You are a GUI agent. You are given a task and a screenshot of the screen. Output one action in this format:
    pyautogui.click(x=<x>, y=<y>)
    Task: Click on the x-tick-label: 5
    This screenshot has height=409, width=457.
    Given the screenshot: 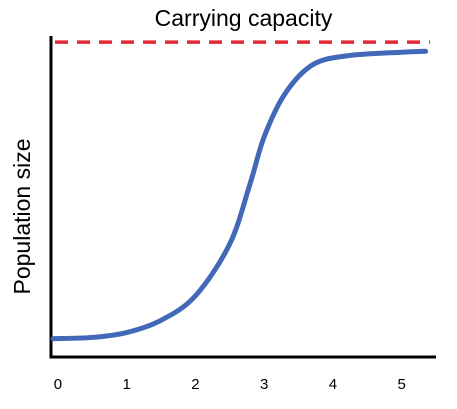 What is the action you would take?
    pyautogui.click(x=401, y=384)
    